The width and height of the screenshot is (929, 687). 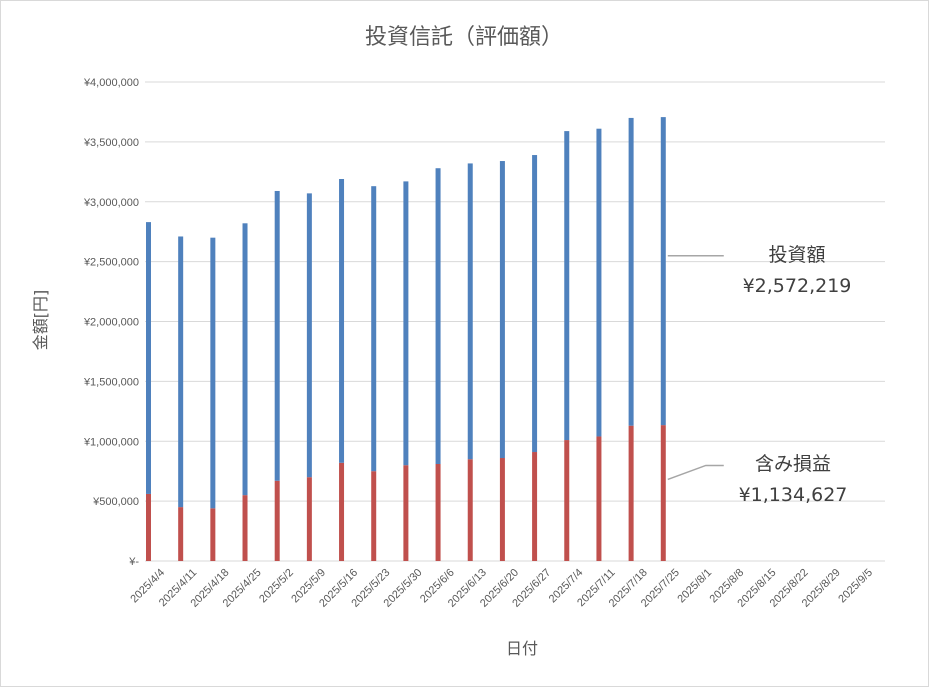 I want to click on y-tick-label: ¥4,000,000, so click(x=111, y=83).